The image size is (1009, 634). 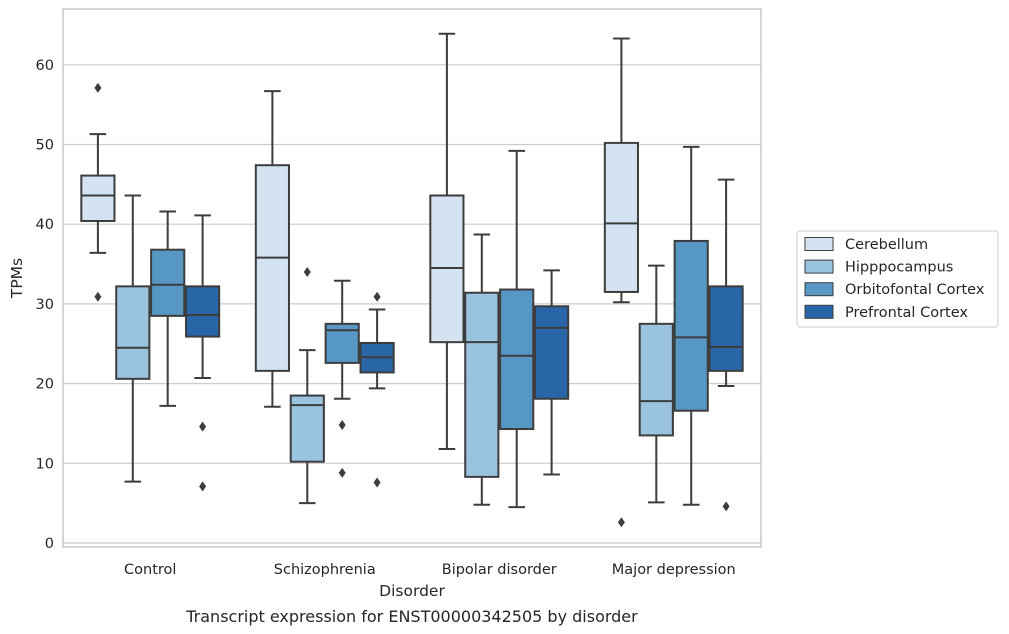 What do you see at coordinates (899, 268) in the screenshot?
I see `legend-label: Hipppocampus` at bounding box center [899, 268].